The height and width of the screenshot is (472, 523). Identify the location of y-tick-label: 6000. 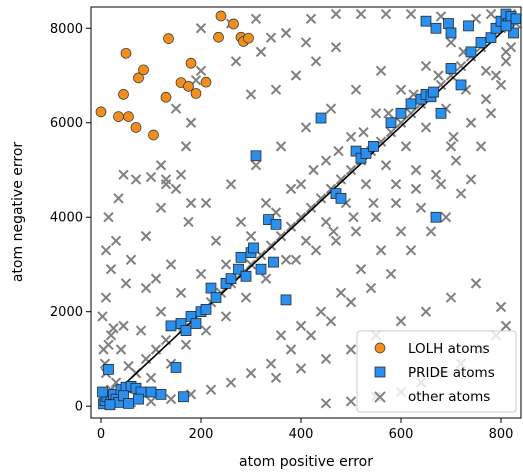
(66, 123).